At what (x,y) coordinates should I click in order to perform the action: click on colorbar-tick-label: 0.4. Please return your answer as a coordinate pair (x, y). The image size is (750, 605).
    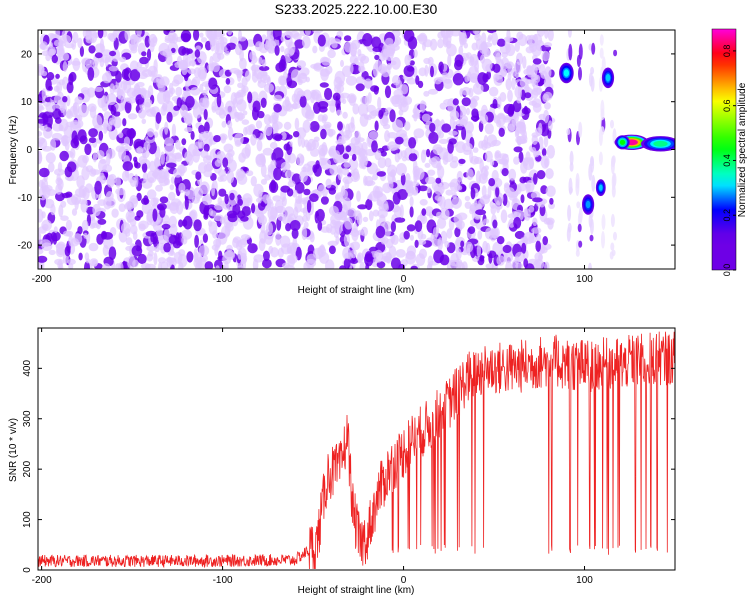
    Looking at the image, I should click on (727, 160).